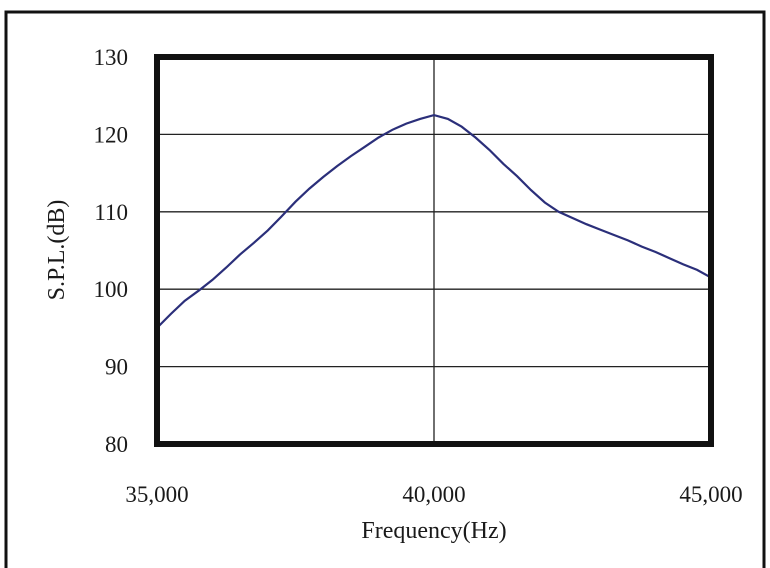 The image size is (770, 568). I want to click on y-tick-labels: 80 90 100 110 120 130, so click(111, 251).